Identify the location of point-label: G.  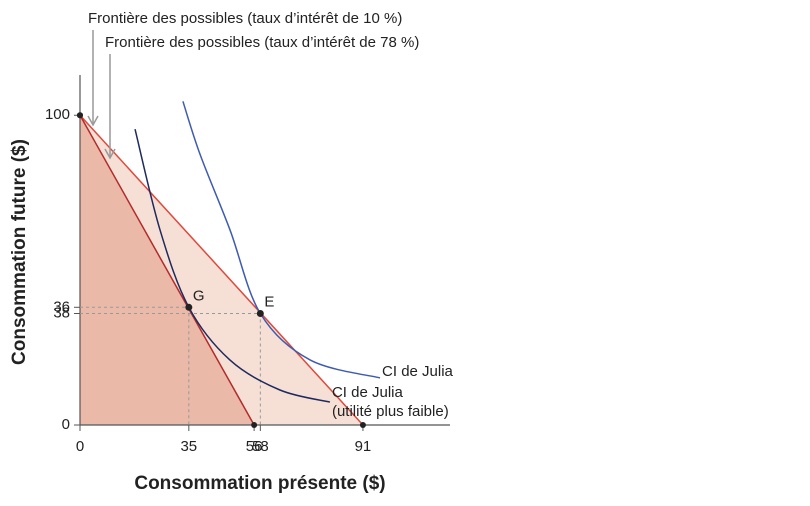
(199, 295).